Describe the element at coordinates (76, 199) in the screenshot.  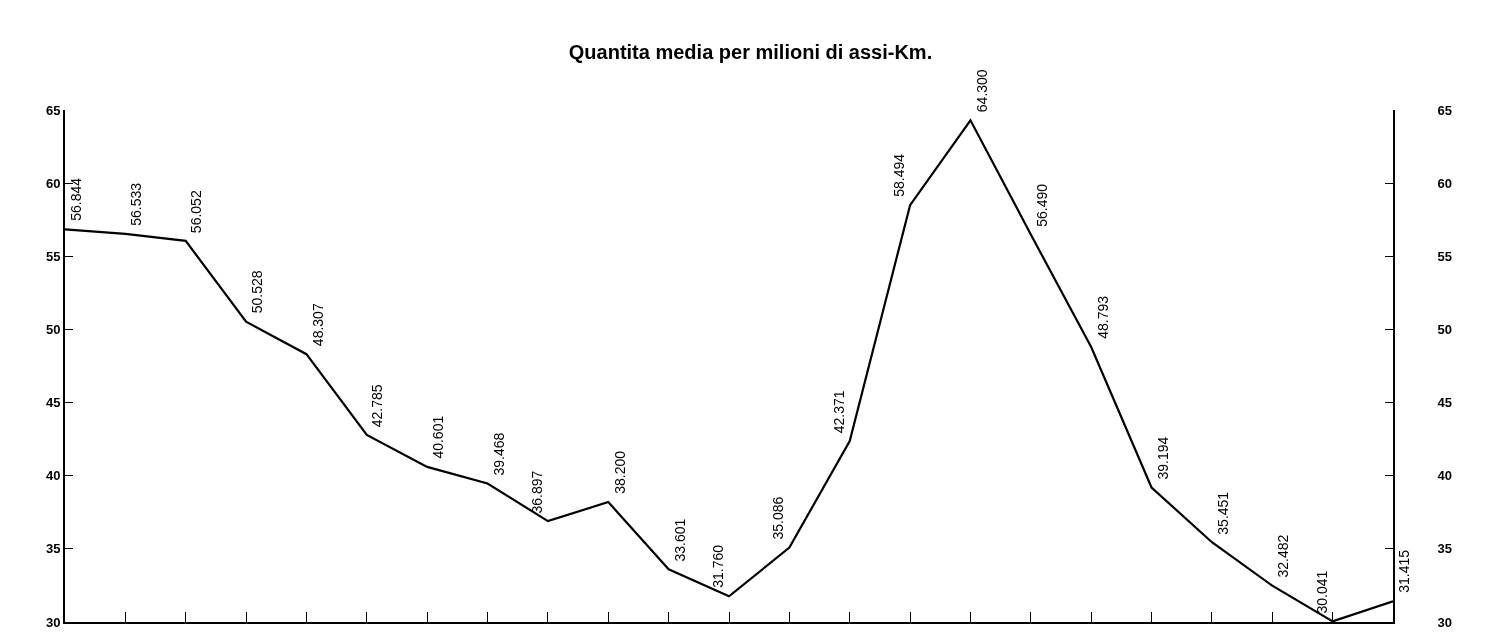
I see `data-label: 56.844` at that location.